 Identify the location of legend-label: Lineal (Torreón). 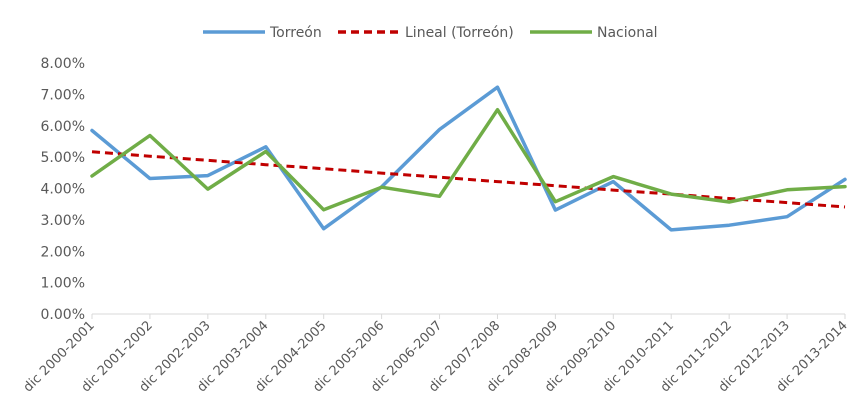
(459, 33).